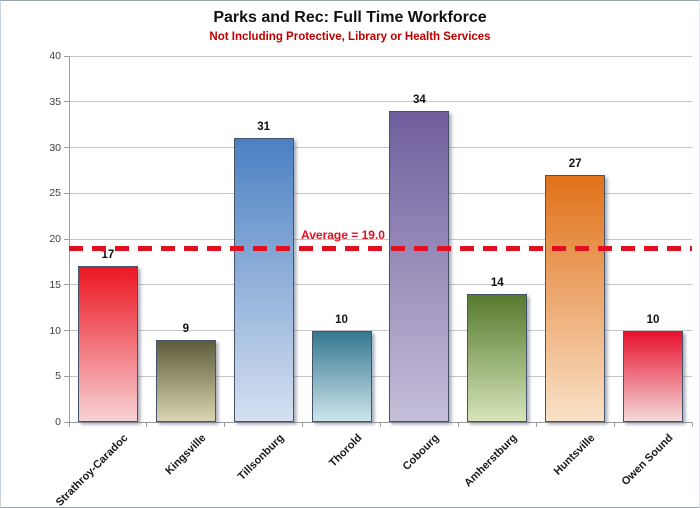  Describe the element at coordinates (108, 255) in the screenshot. I see `bar-value-label: 17` at that location.